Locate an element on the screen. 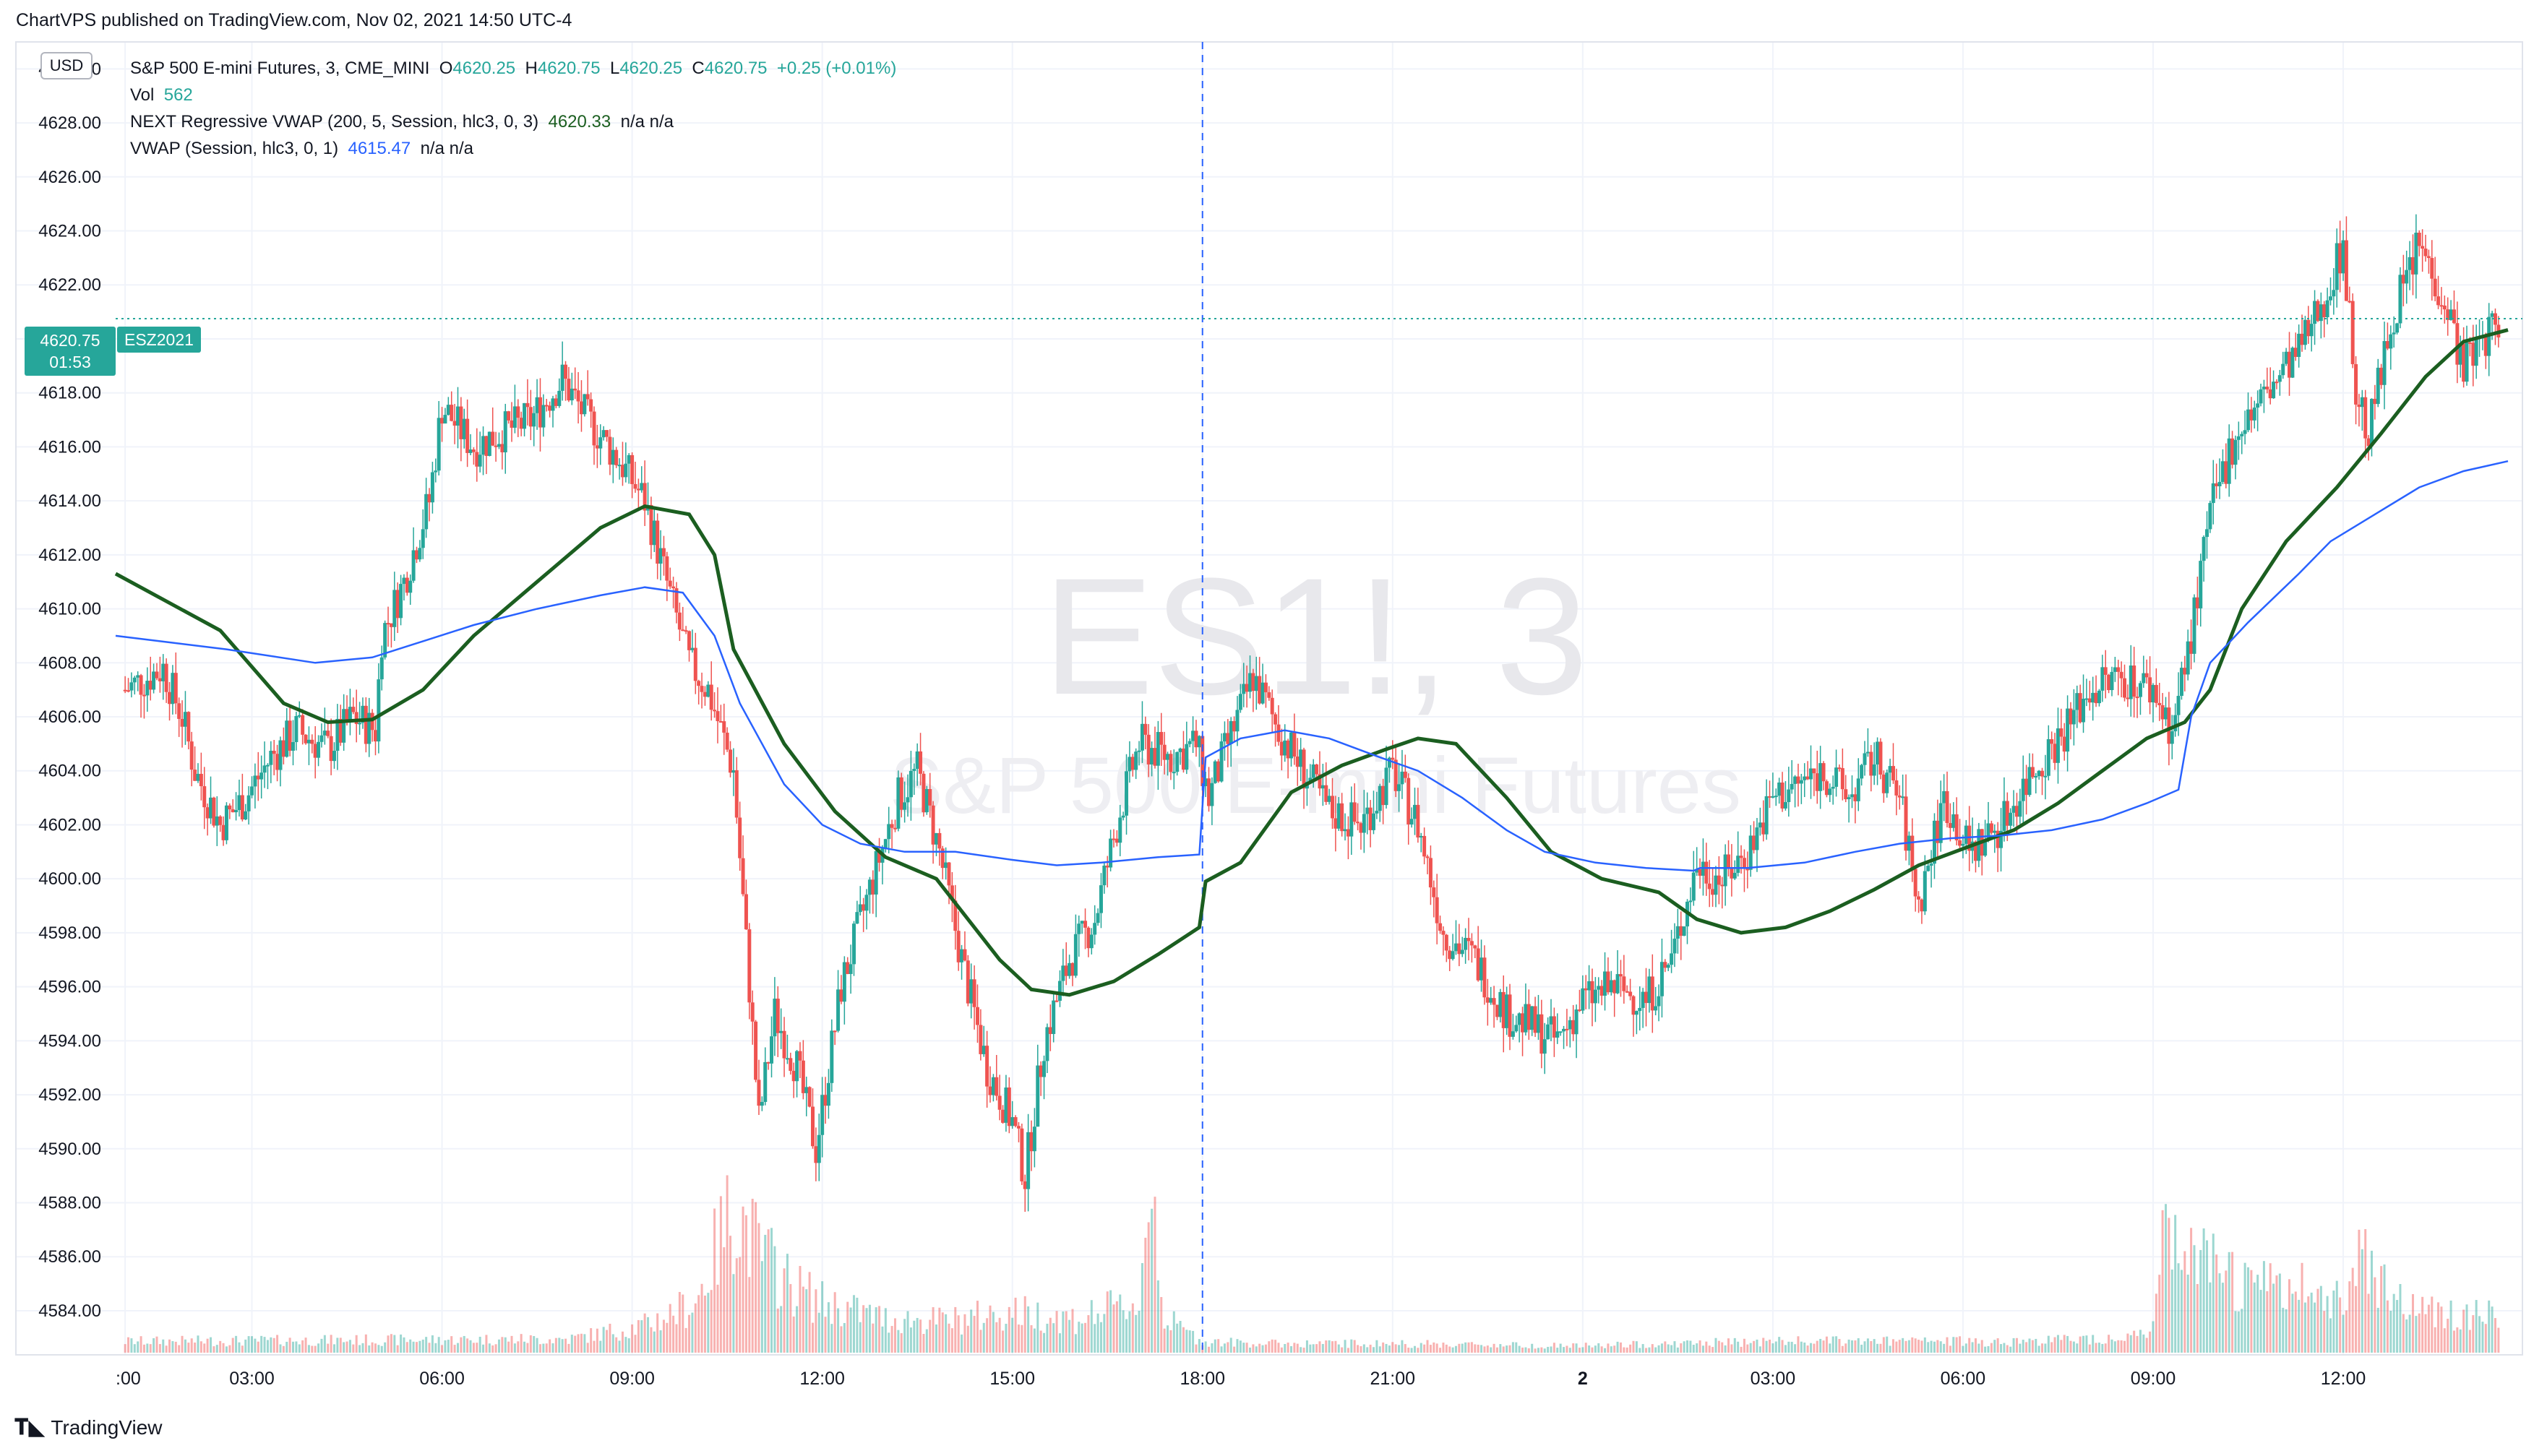 The height and width of the screenshot is (1456, 2534). currency-button: USD is located at coordinates (66, 65).